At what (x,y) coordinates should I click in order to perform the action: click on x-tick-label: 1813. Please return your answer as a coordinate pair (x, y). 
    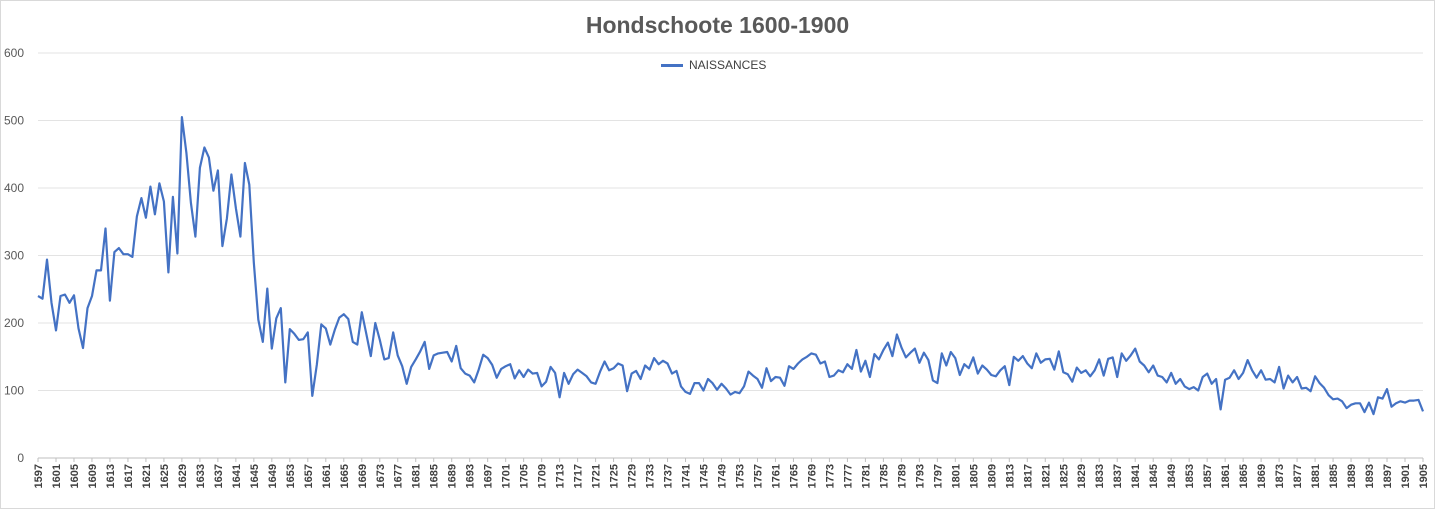
    Looking at the image, I should click on (1010, 476).